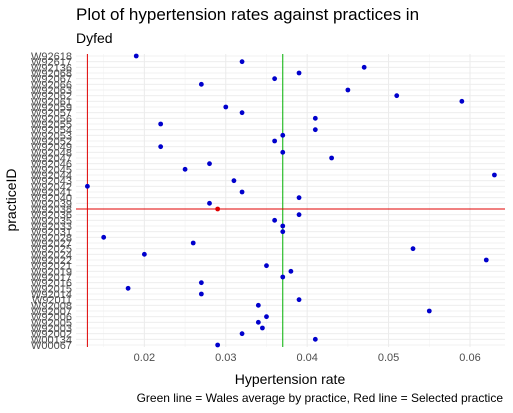  I want to click on y-tick-label: W00134, so click(51, 340).